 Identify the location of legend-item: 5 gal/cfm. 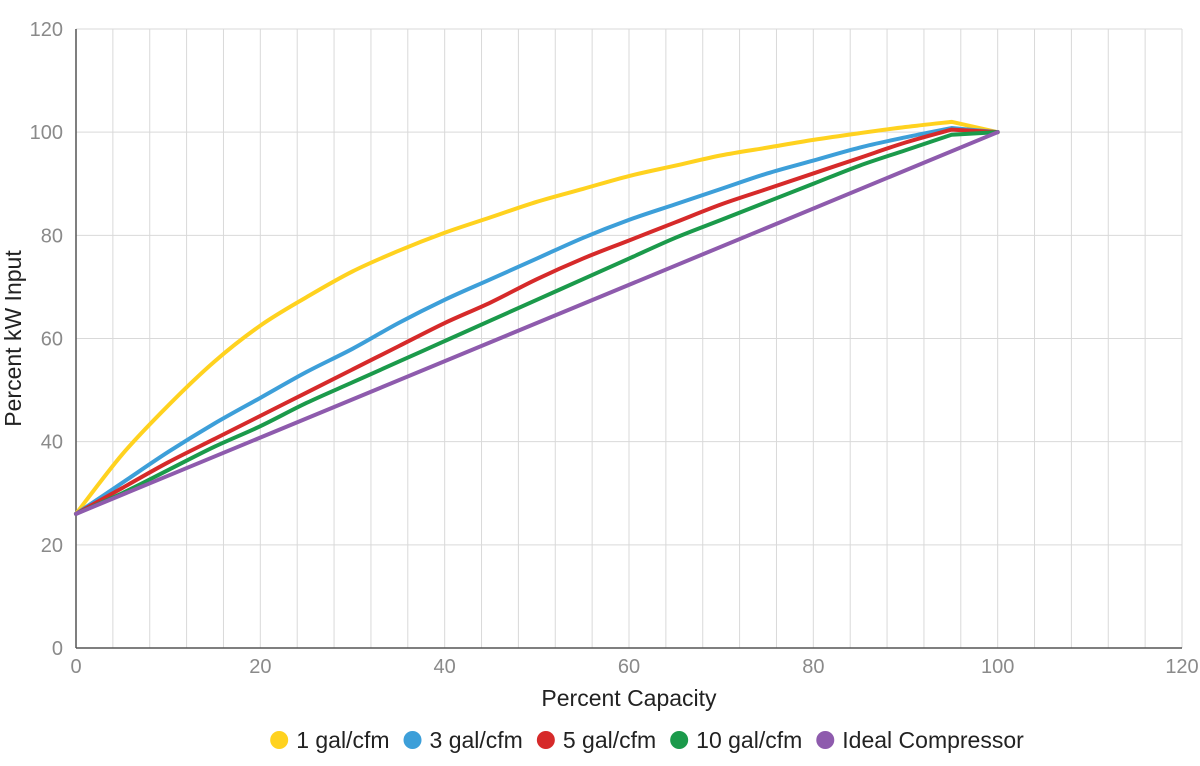
(596, 740).